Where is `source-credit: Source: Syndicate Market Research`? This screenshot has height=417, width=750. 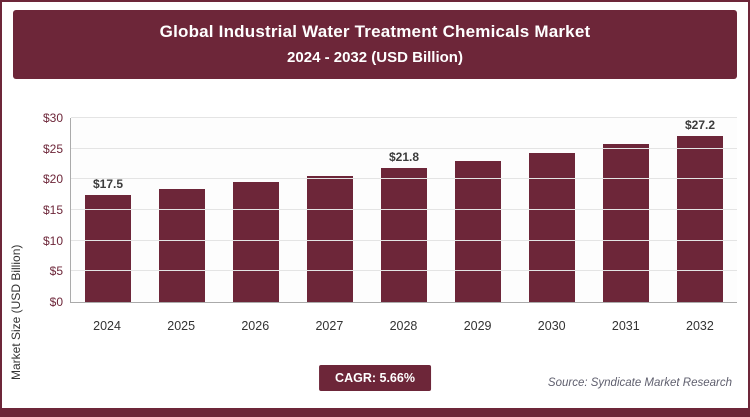
source-credit: Source: Syndicate Market Research is located at coordinates (639, 383).